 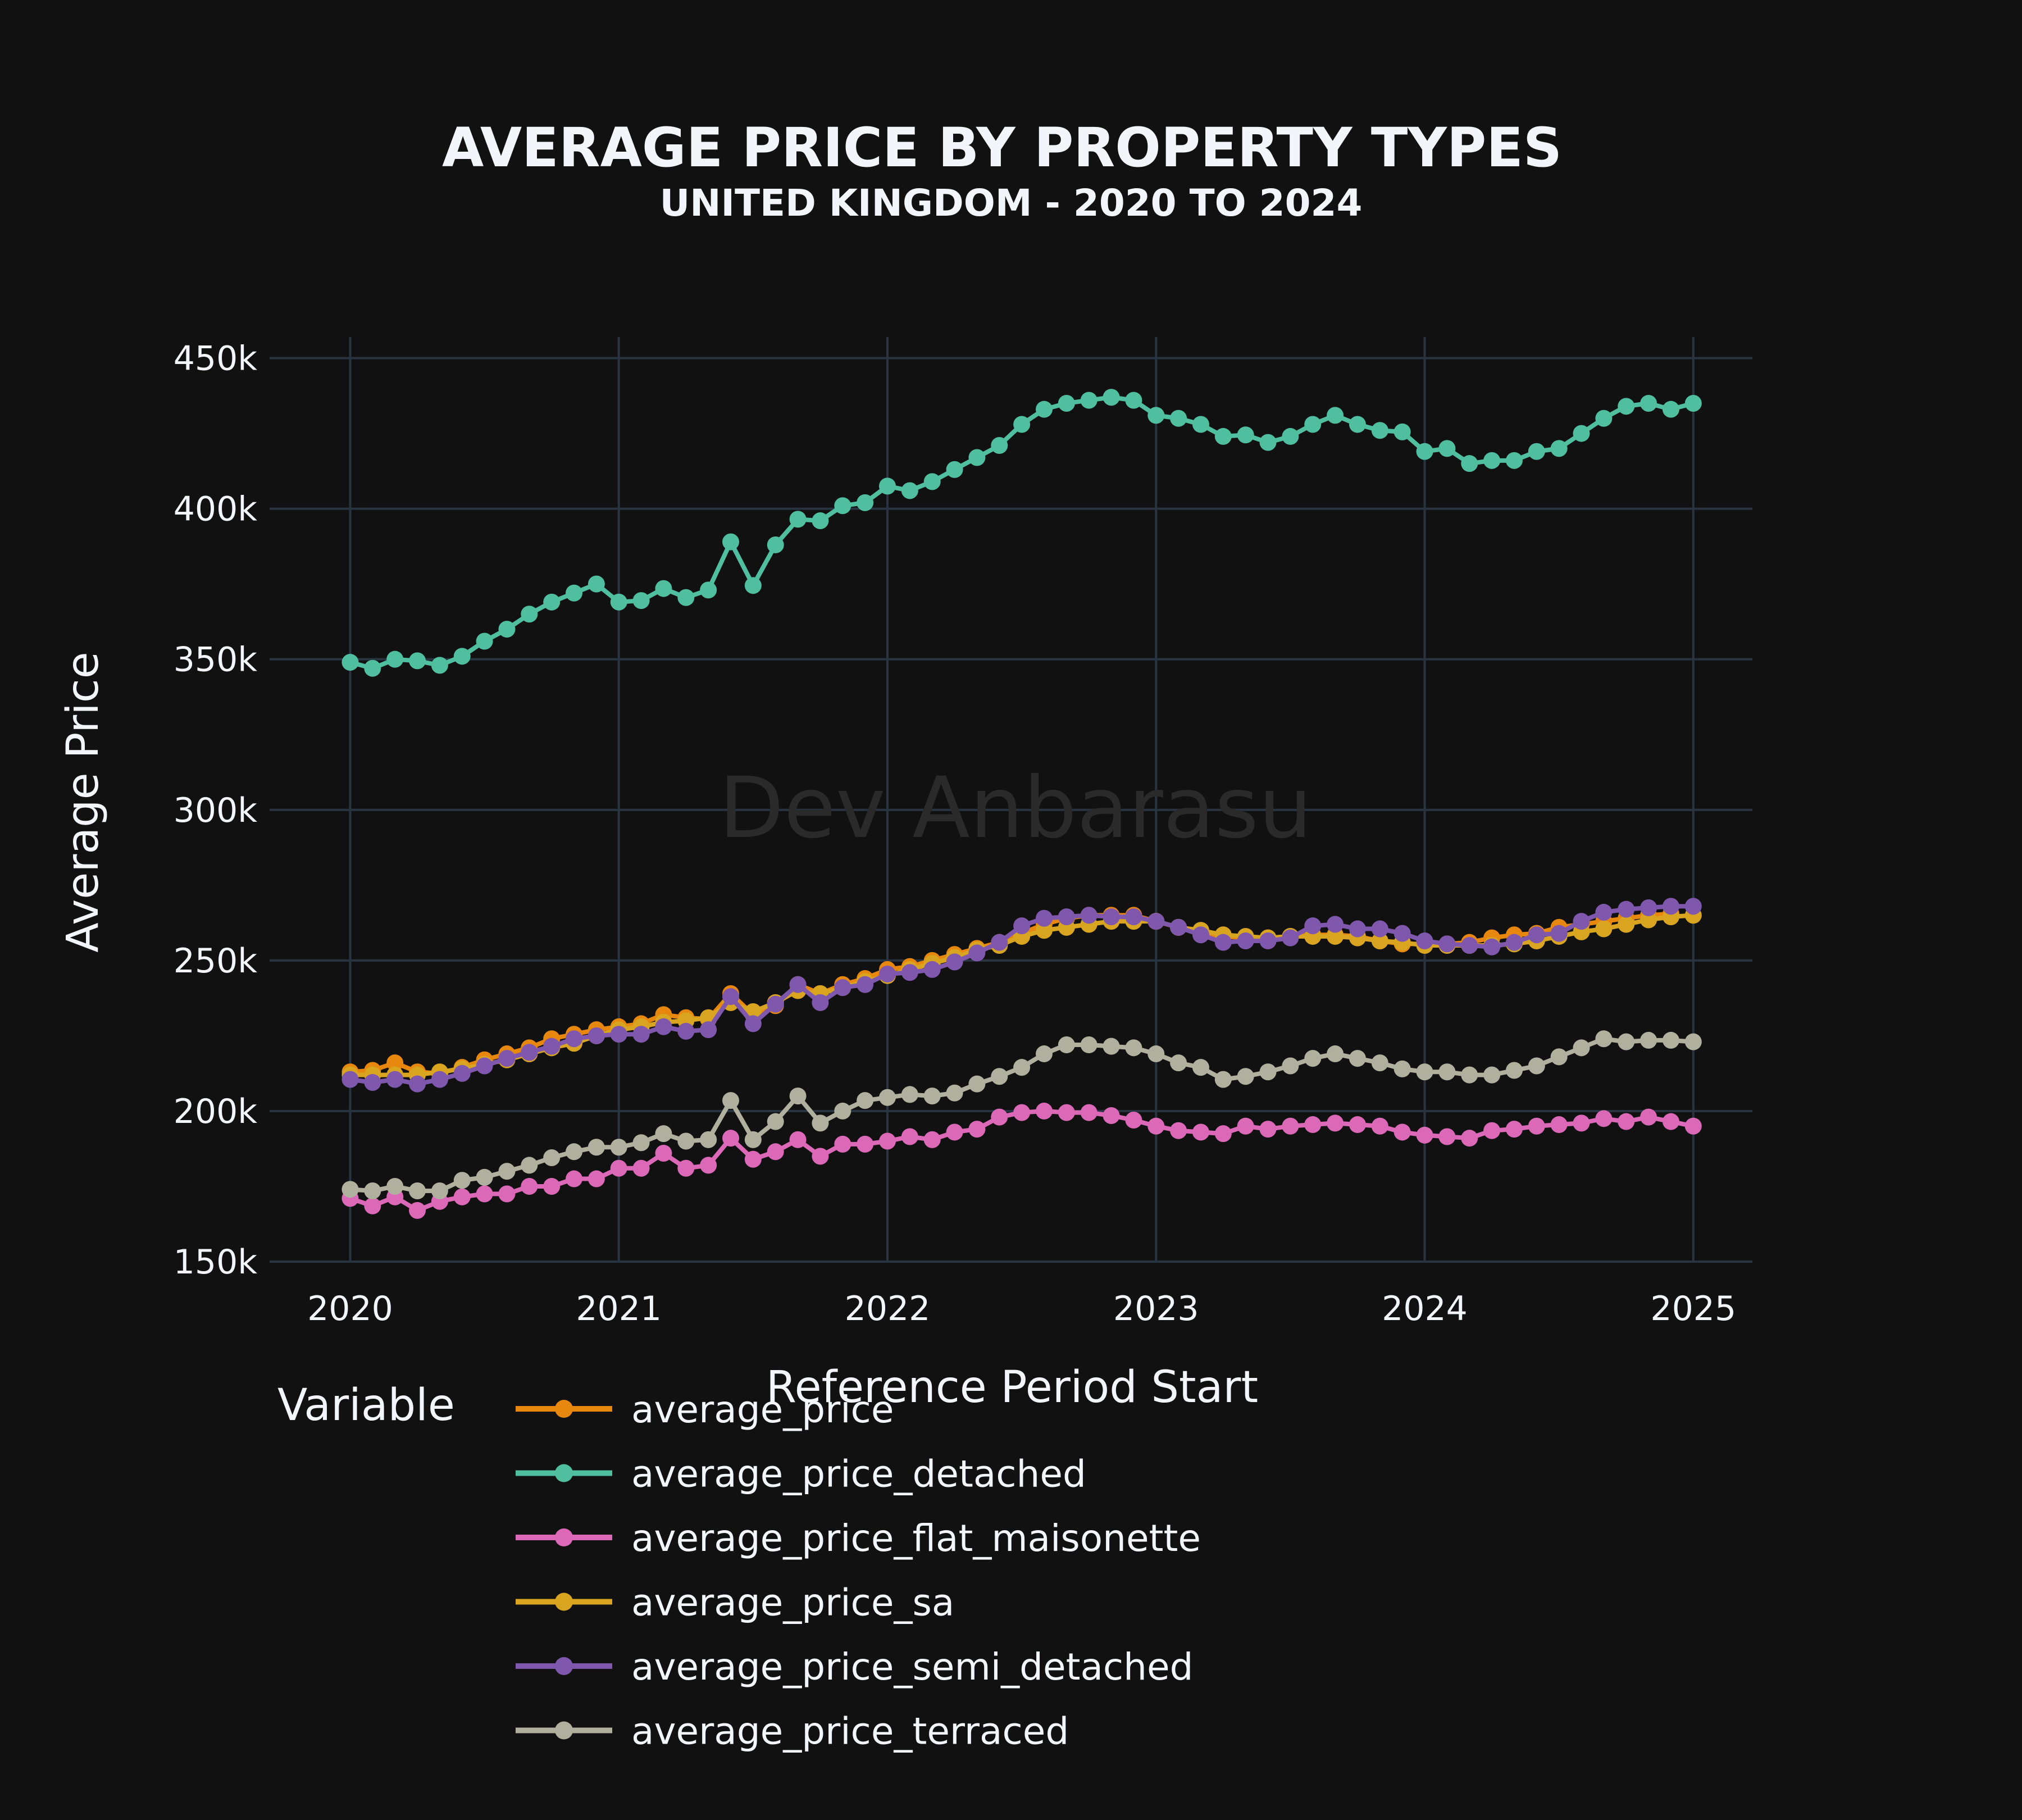 I want to click on legend-title: Variable, so click(x=366, y=1405).